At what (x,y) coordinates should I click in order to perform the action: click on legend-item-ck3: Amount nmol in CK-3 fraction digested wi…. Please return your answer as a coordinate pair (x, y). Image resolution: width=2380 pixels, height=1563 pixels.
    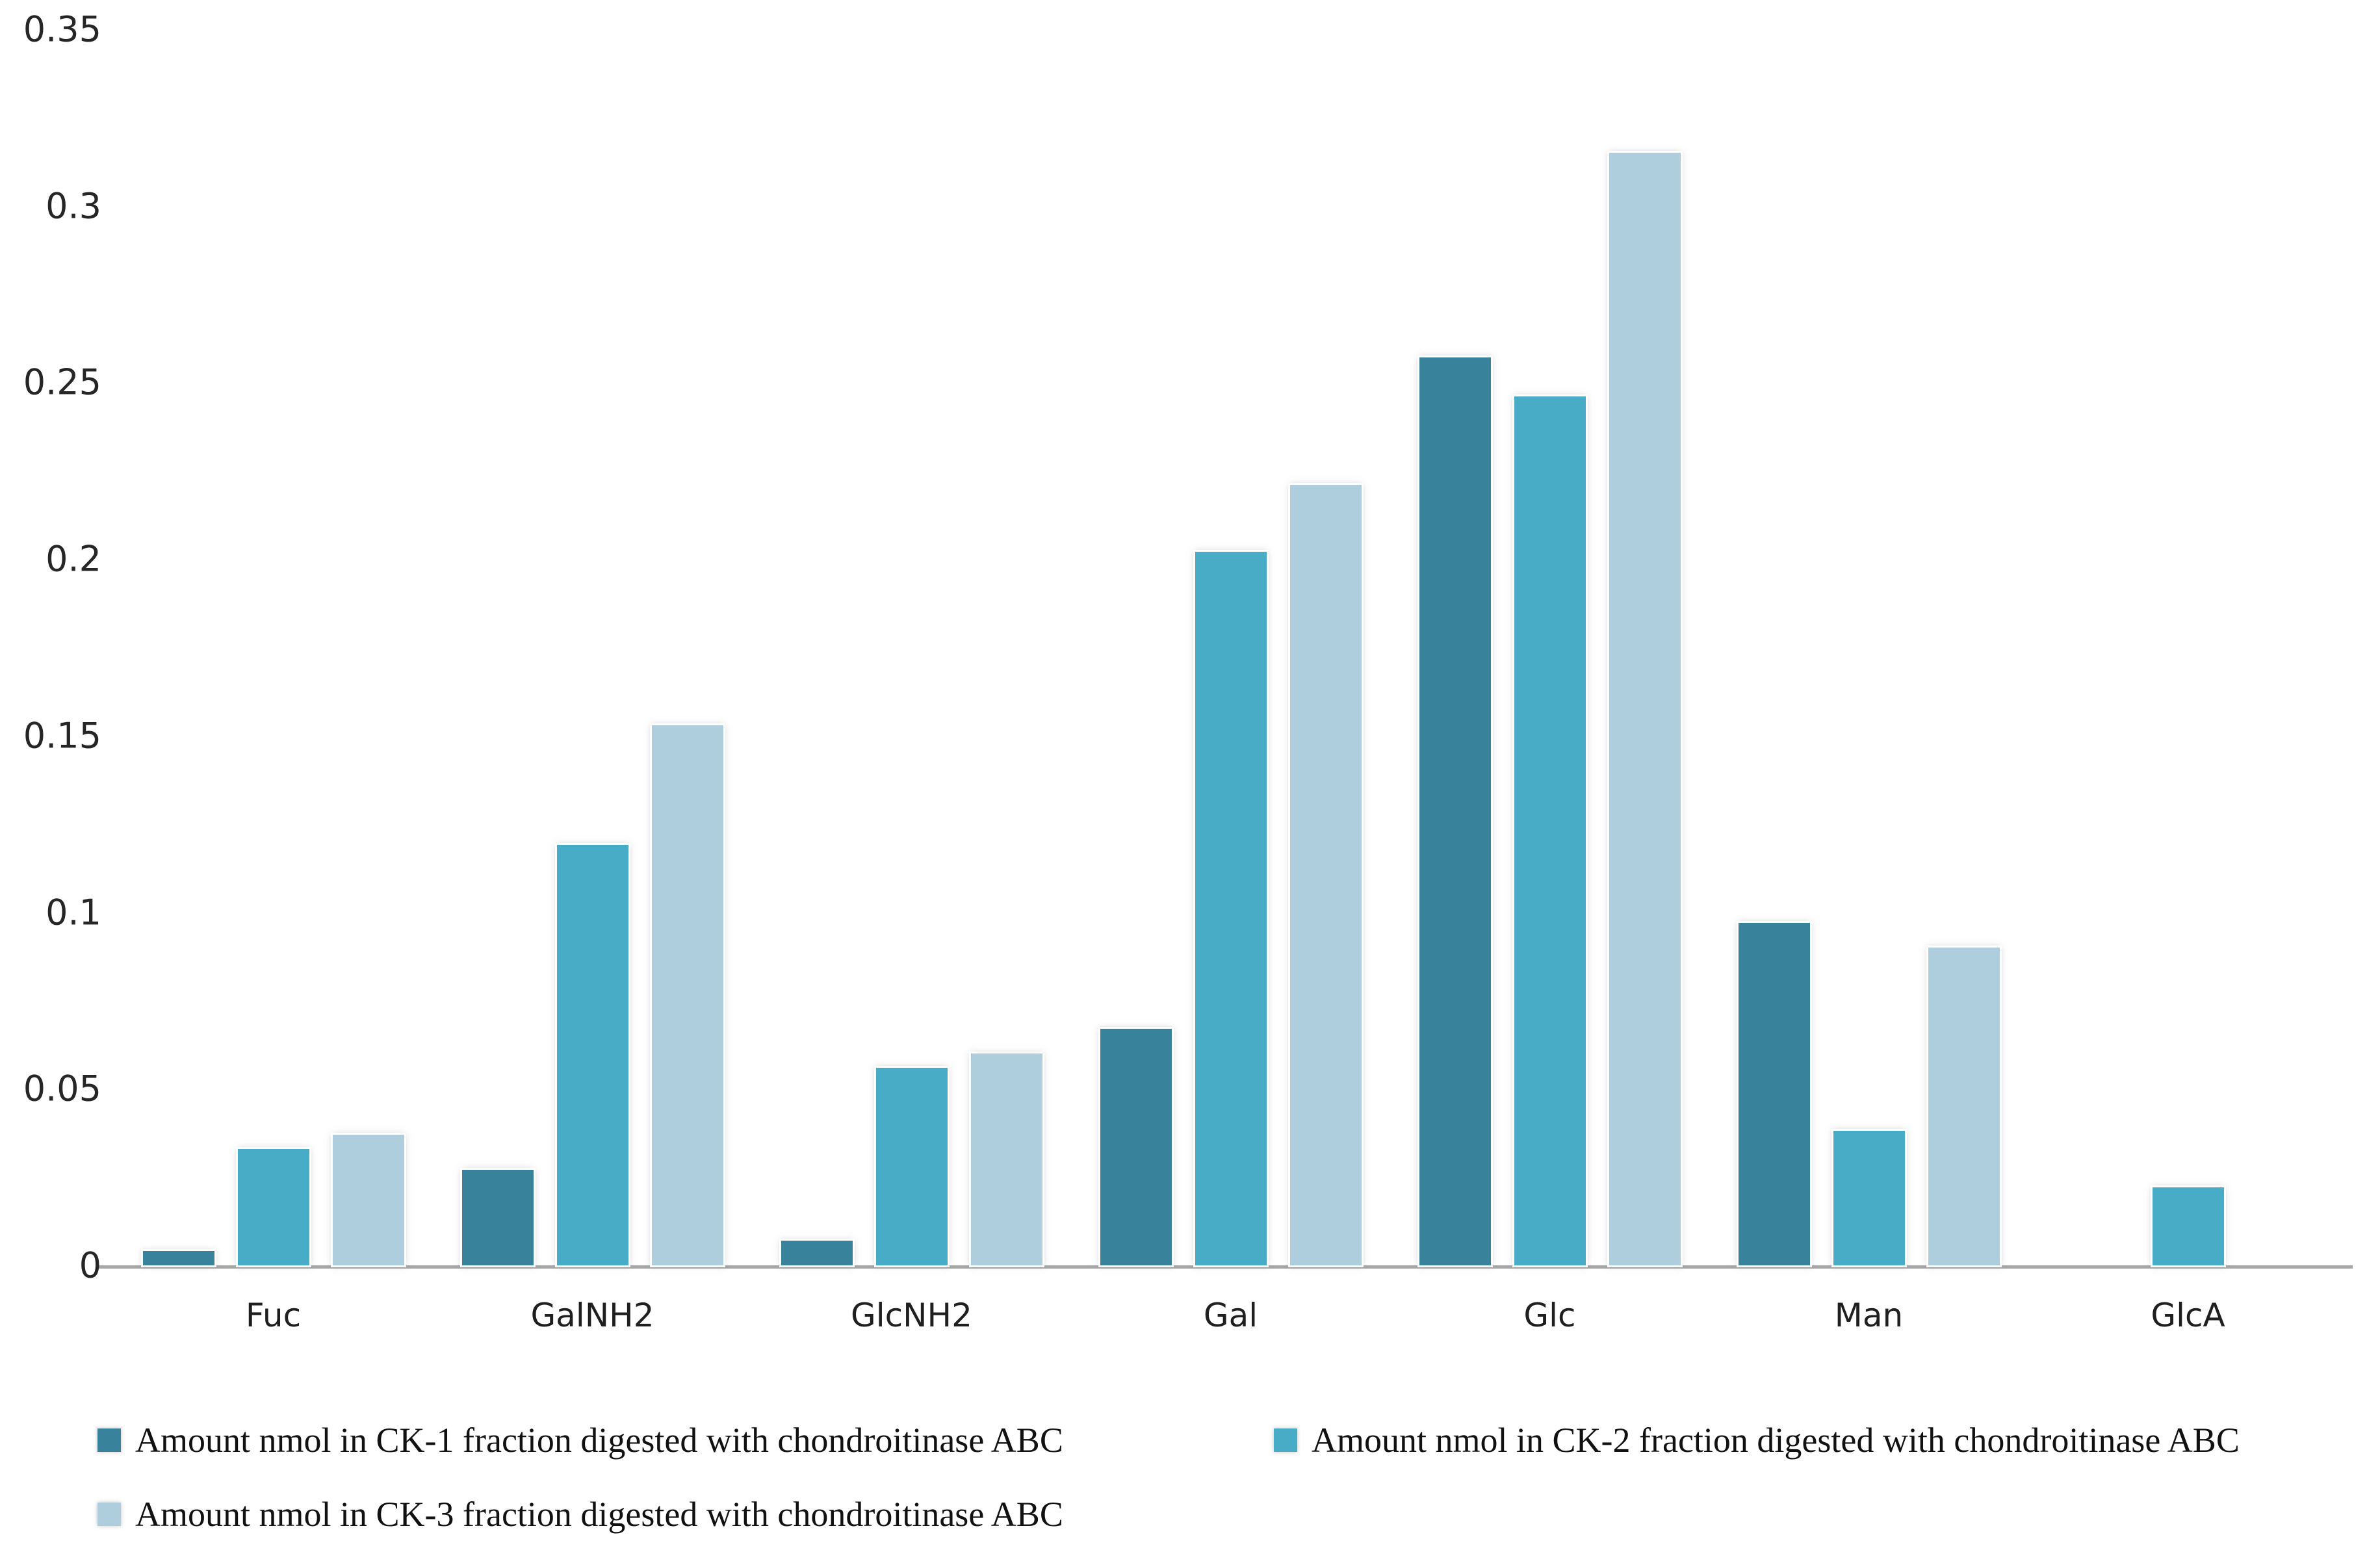
    Looking at the image, I should click on (686, 1514).